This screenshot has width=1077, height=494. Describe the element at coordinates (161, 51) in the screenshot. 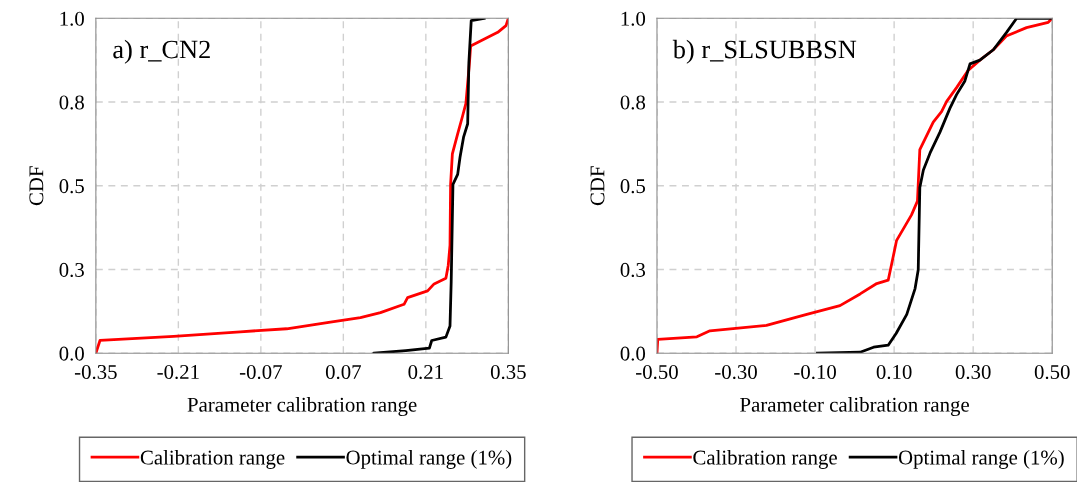

I see `annotation: a) r_CN2` at that location.